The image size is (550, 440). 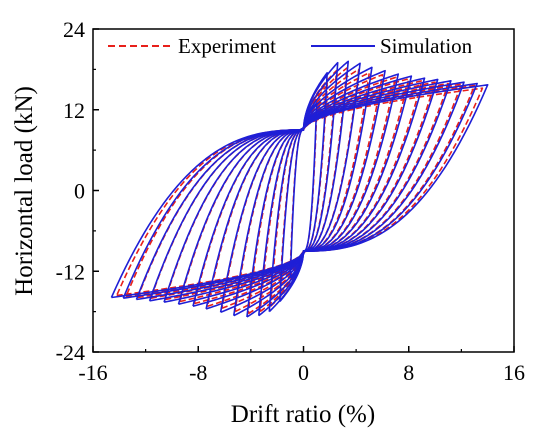 What do you see at coordinates (70, 271) in the screenshot?
I see `y-tick-label: -12` at bounding box center [70, 271].